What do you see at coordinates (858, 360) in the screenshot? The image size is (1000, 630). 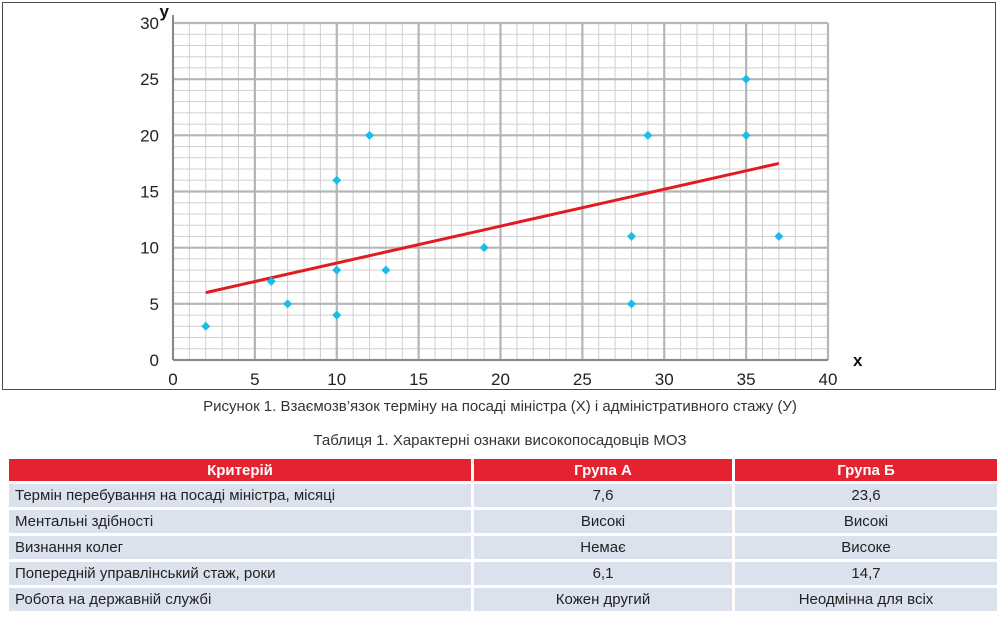 I see `x-axis-label: x` at bounding box center [858, 360].